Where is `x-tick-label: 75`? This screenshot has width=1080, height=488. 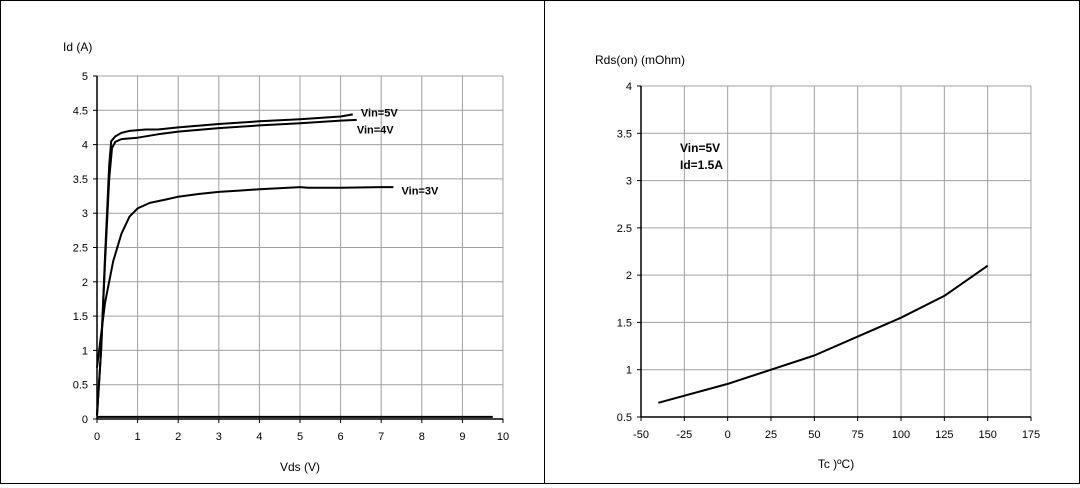
x-tick-label: 75 is located at coordinates (858, 435).